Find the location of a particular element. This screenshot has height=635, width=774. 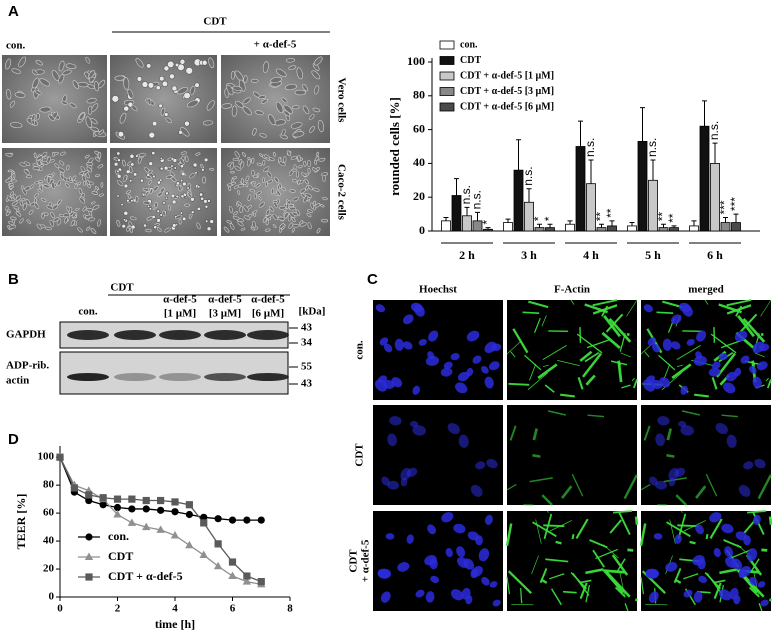

significance-label: * is located at coordinates (549, 218).